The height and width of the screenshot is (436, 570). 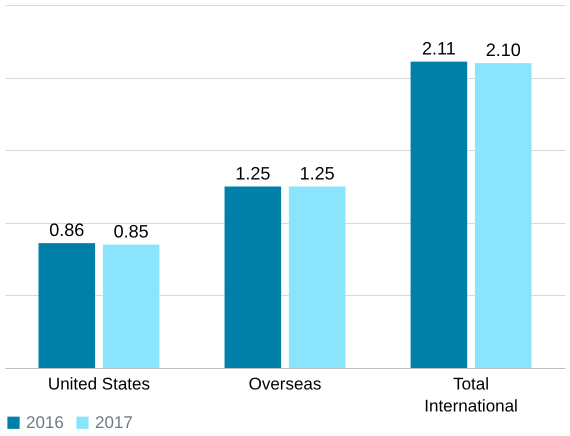 What do you see at coordinates (503, 50) in the screenshot?
I see `data-label: 2.10` at bounding box center [503, 50].